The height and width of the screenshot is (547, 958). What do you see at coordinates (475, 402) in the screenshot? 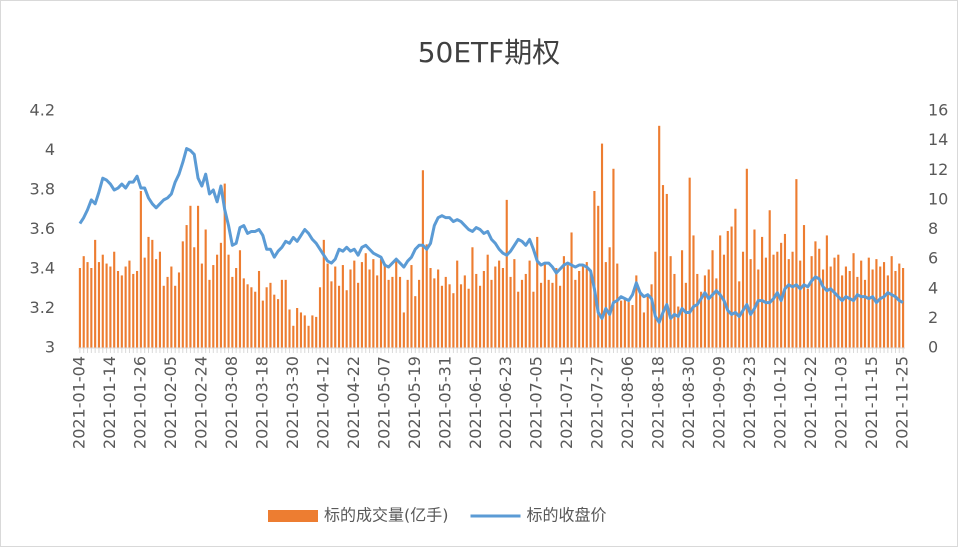
I see `x-tick-label: 2021-06-10` at bounding box center [475, 402].